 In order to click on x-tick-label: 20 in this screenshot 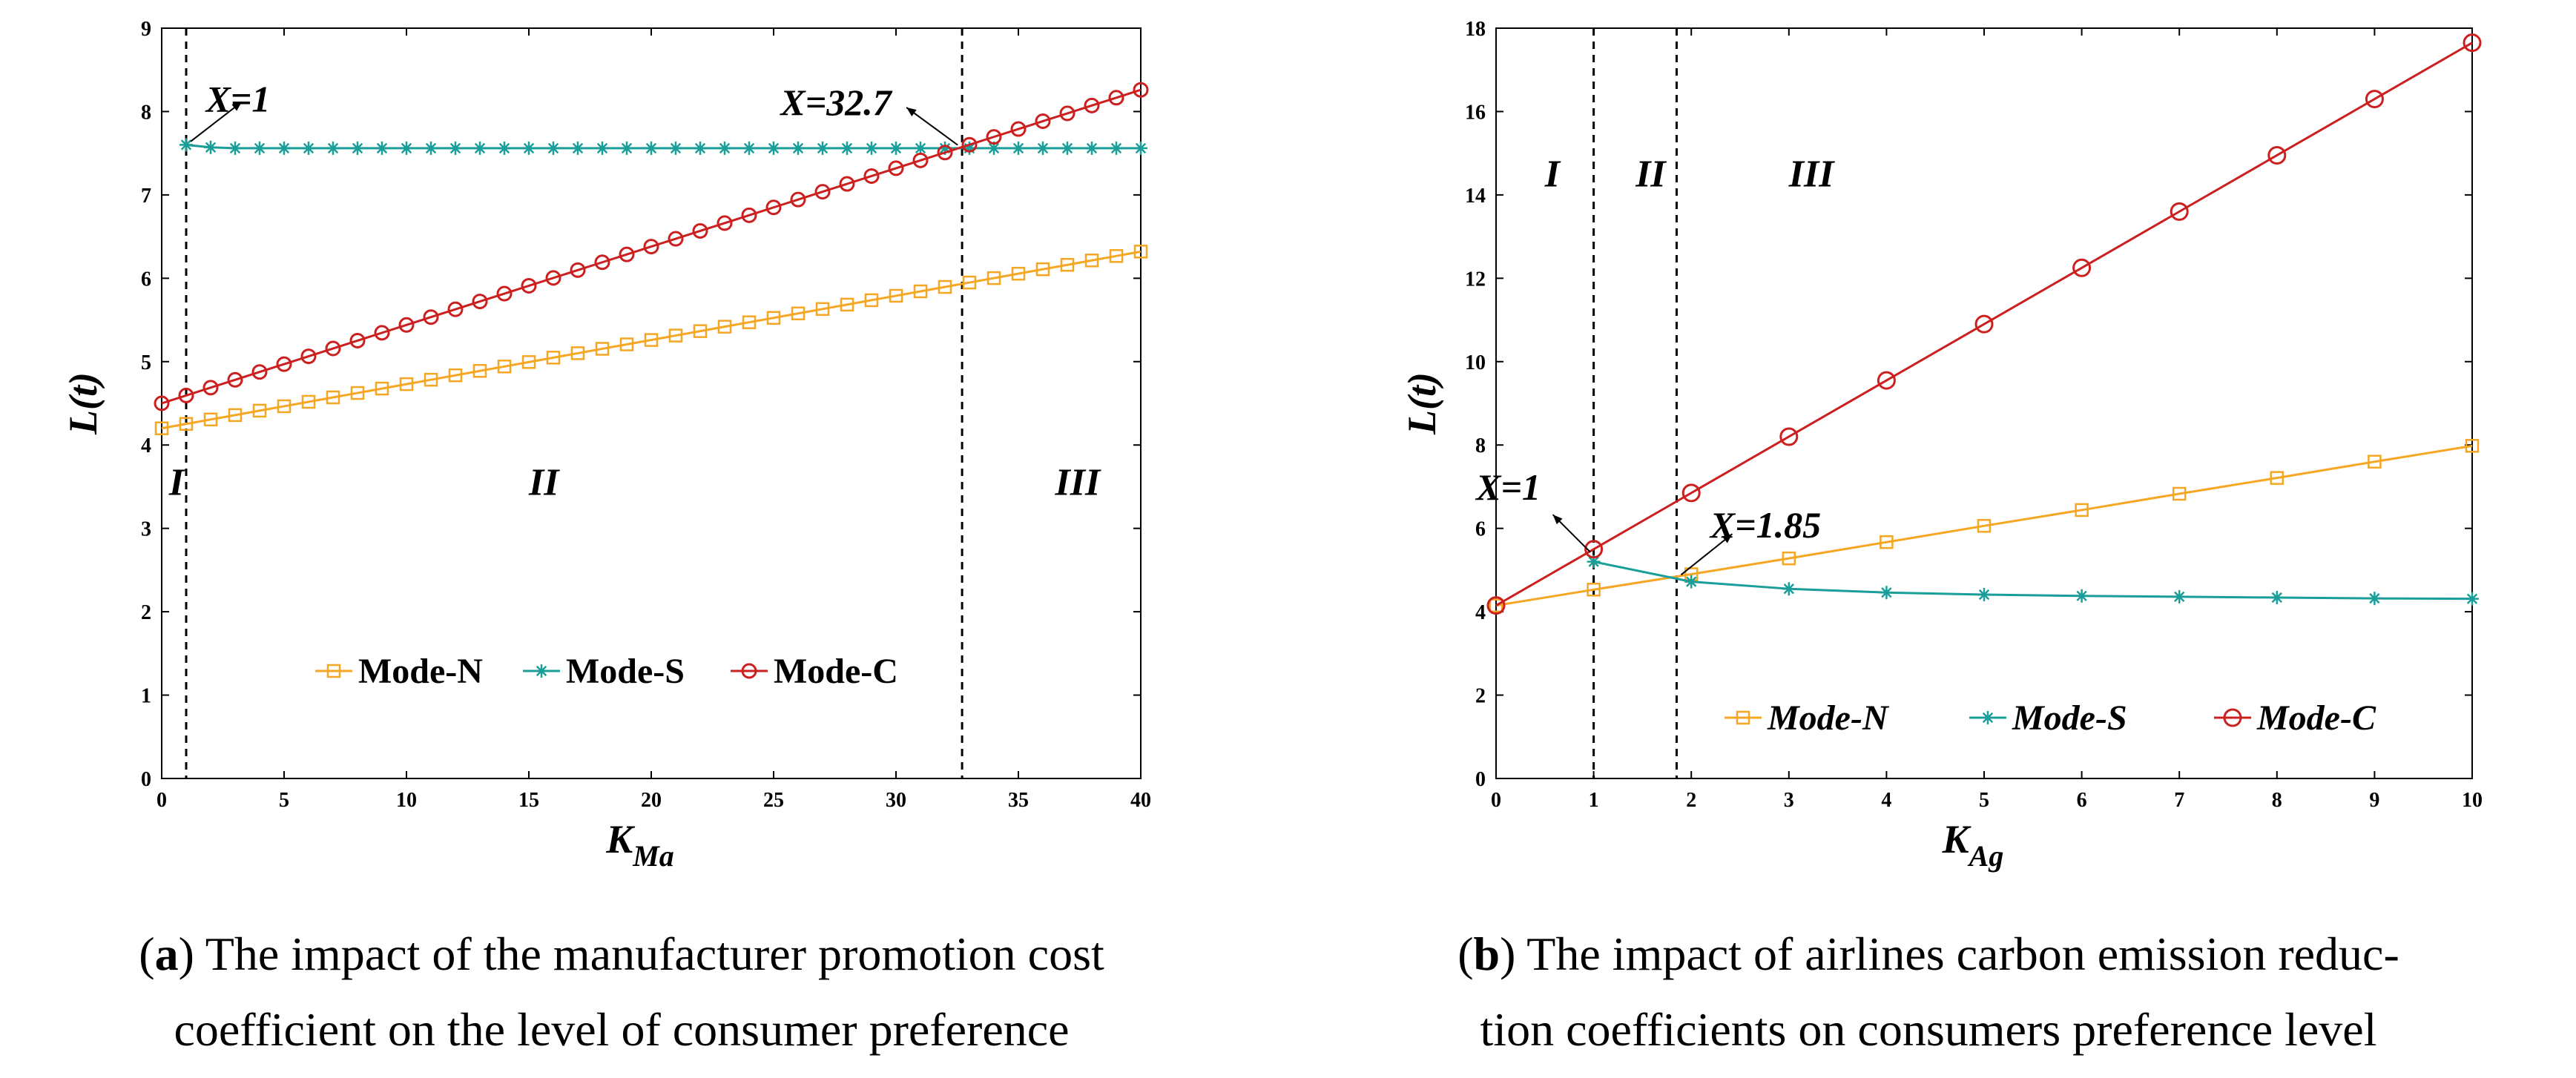, I will do `click(652, 801)`.